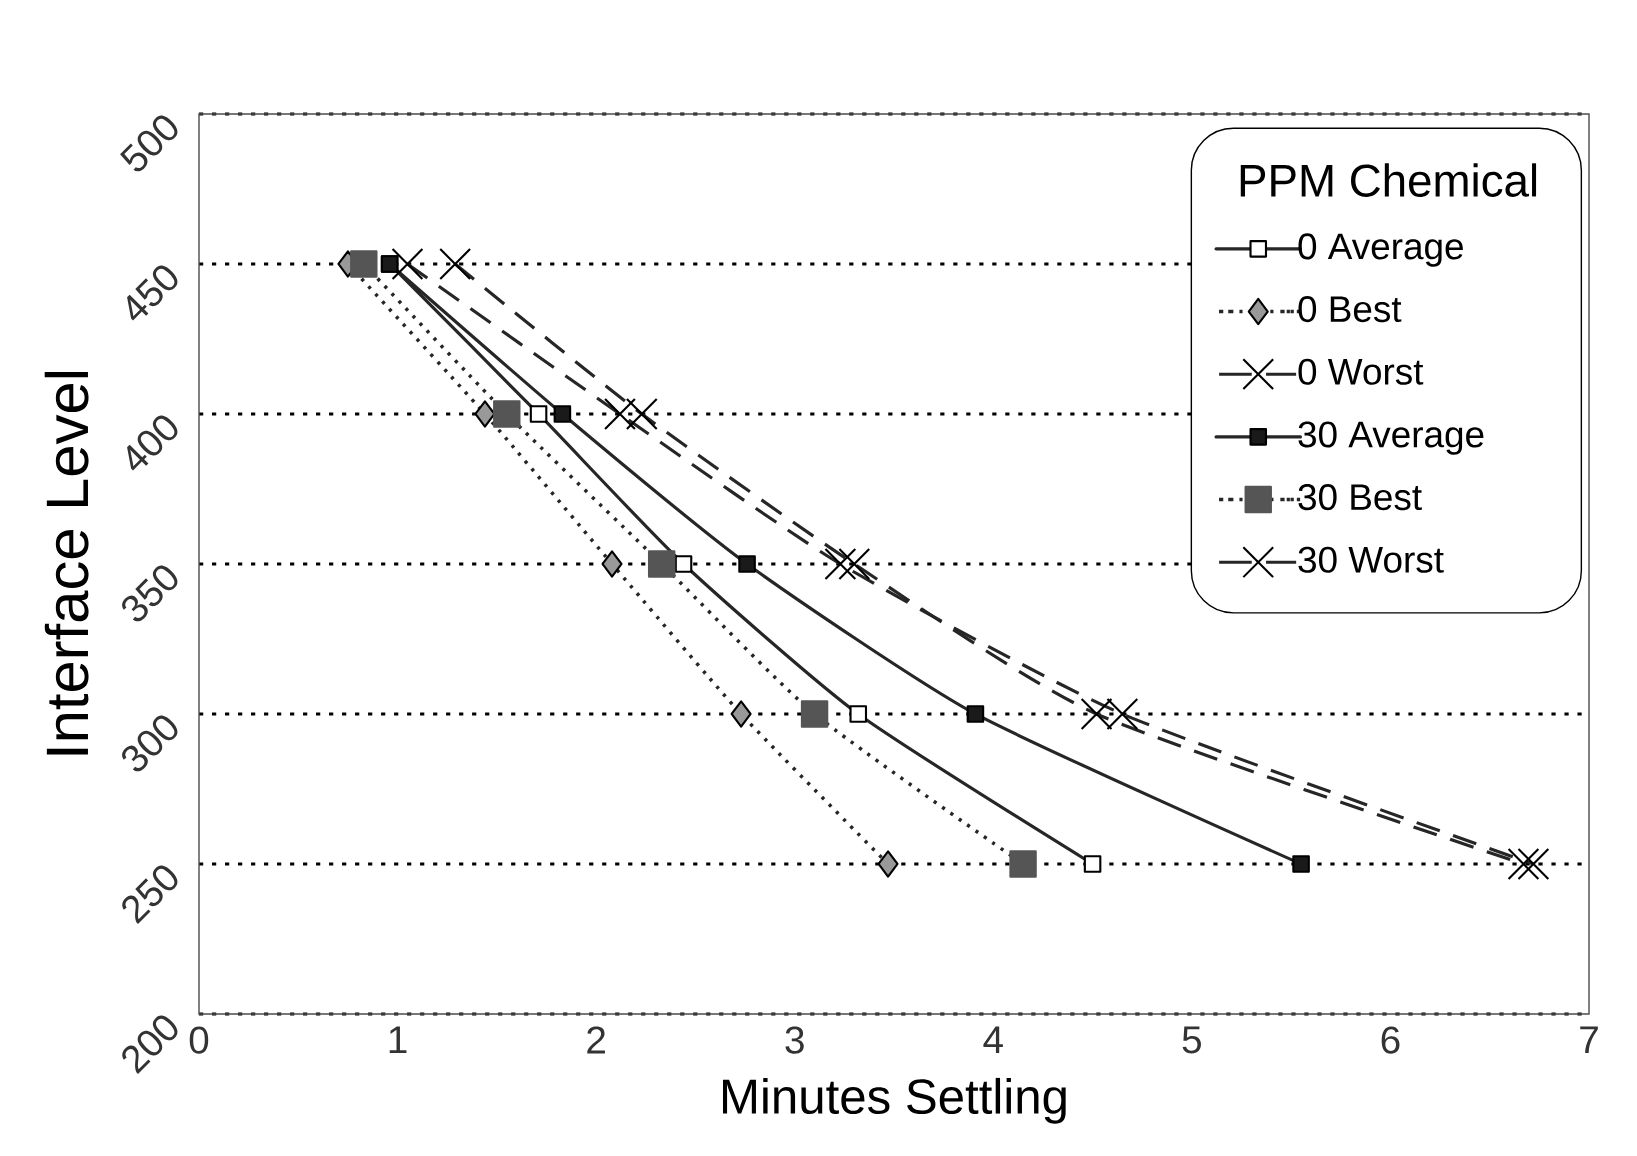 The height and width of the screenshot is (1156, 1637). Describe the element at coordinates (152, 293) in the screenshot. I see `y-tick-label: 450` at that location.